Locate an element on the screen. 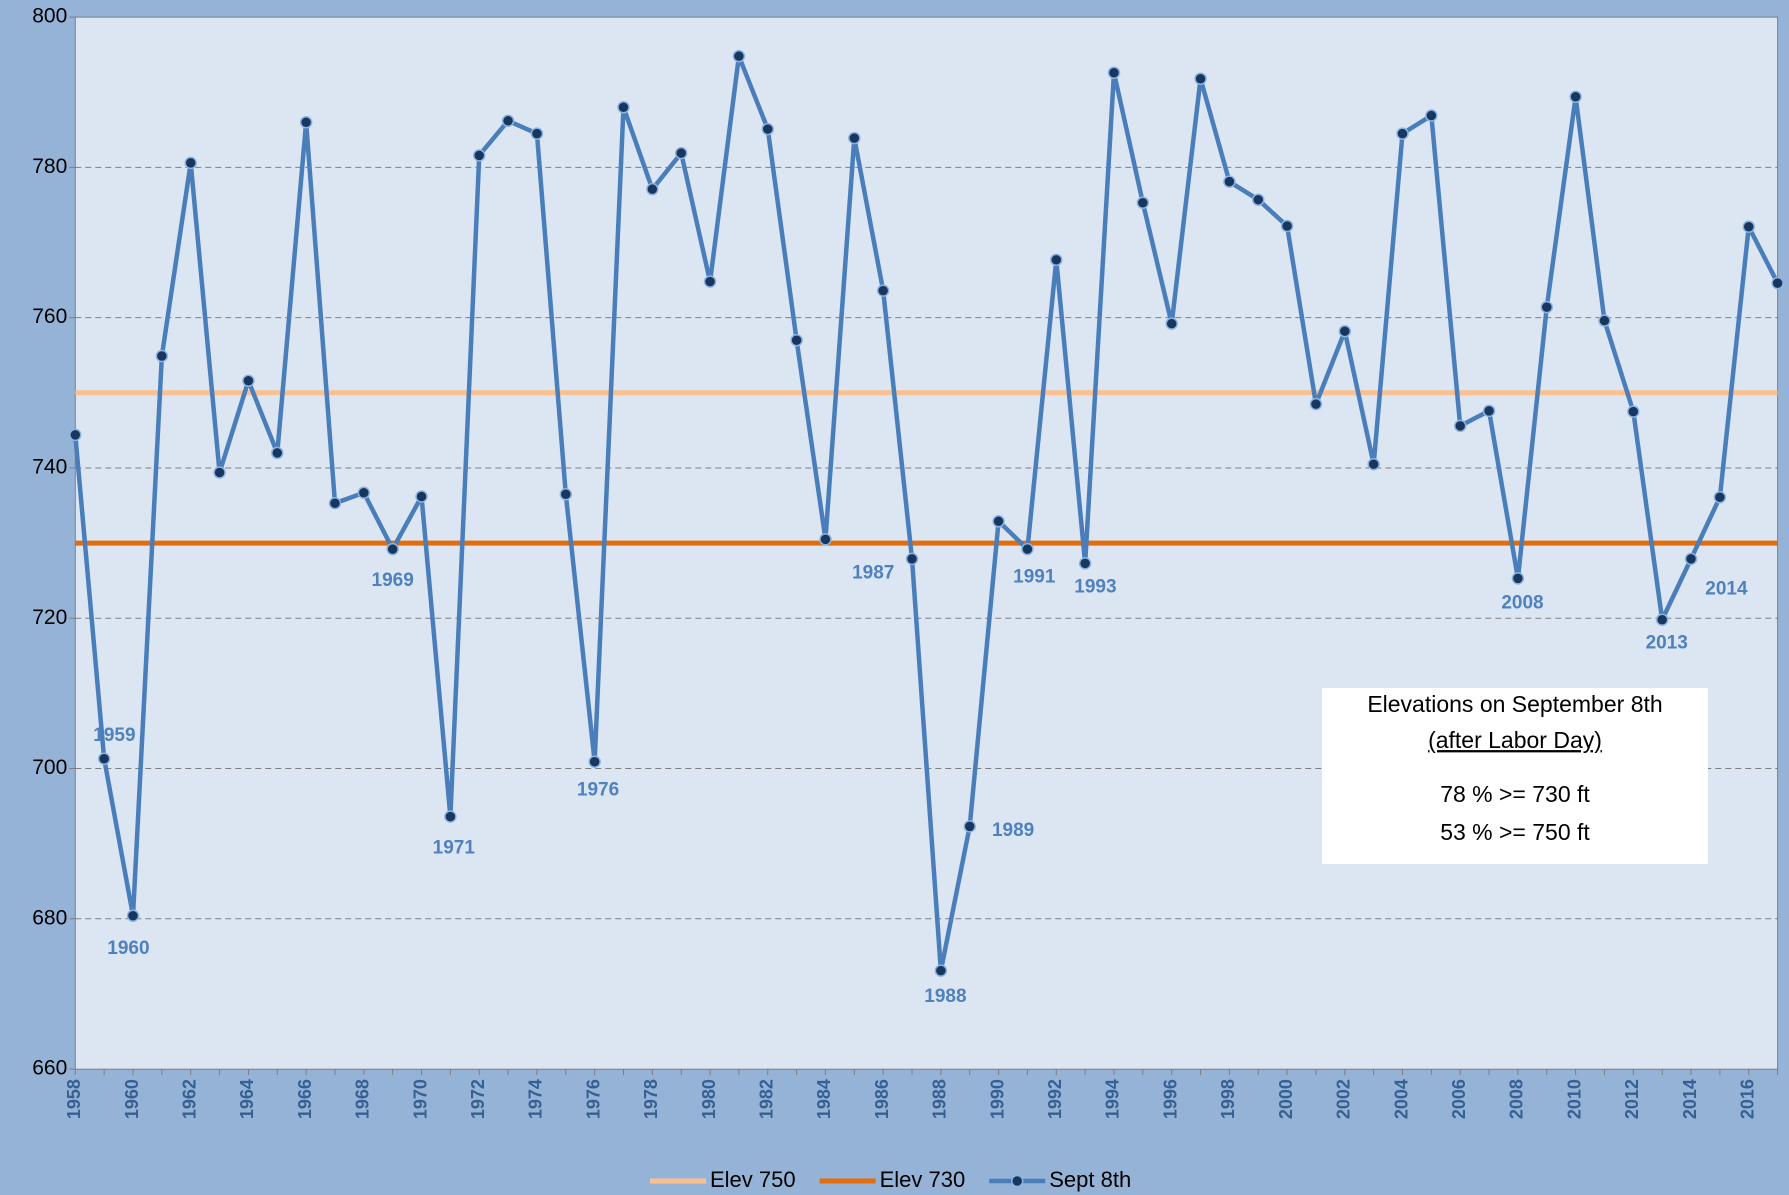  text-box-bg is located at coordinates (1515, 776).